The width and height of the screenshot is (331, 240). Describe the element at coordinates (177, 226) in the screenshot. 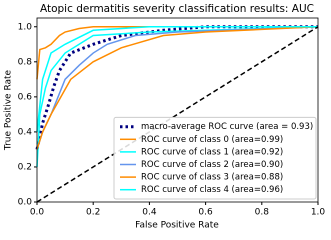

I see `x-axis-label: False Positive Rate` at that location.